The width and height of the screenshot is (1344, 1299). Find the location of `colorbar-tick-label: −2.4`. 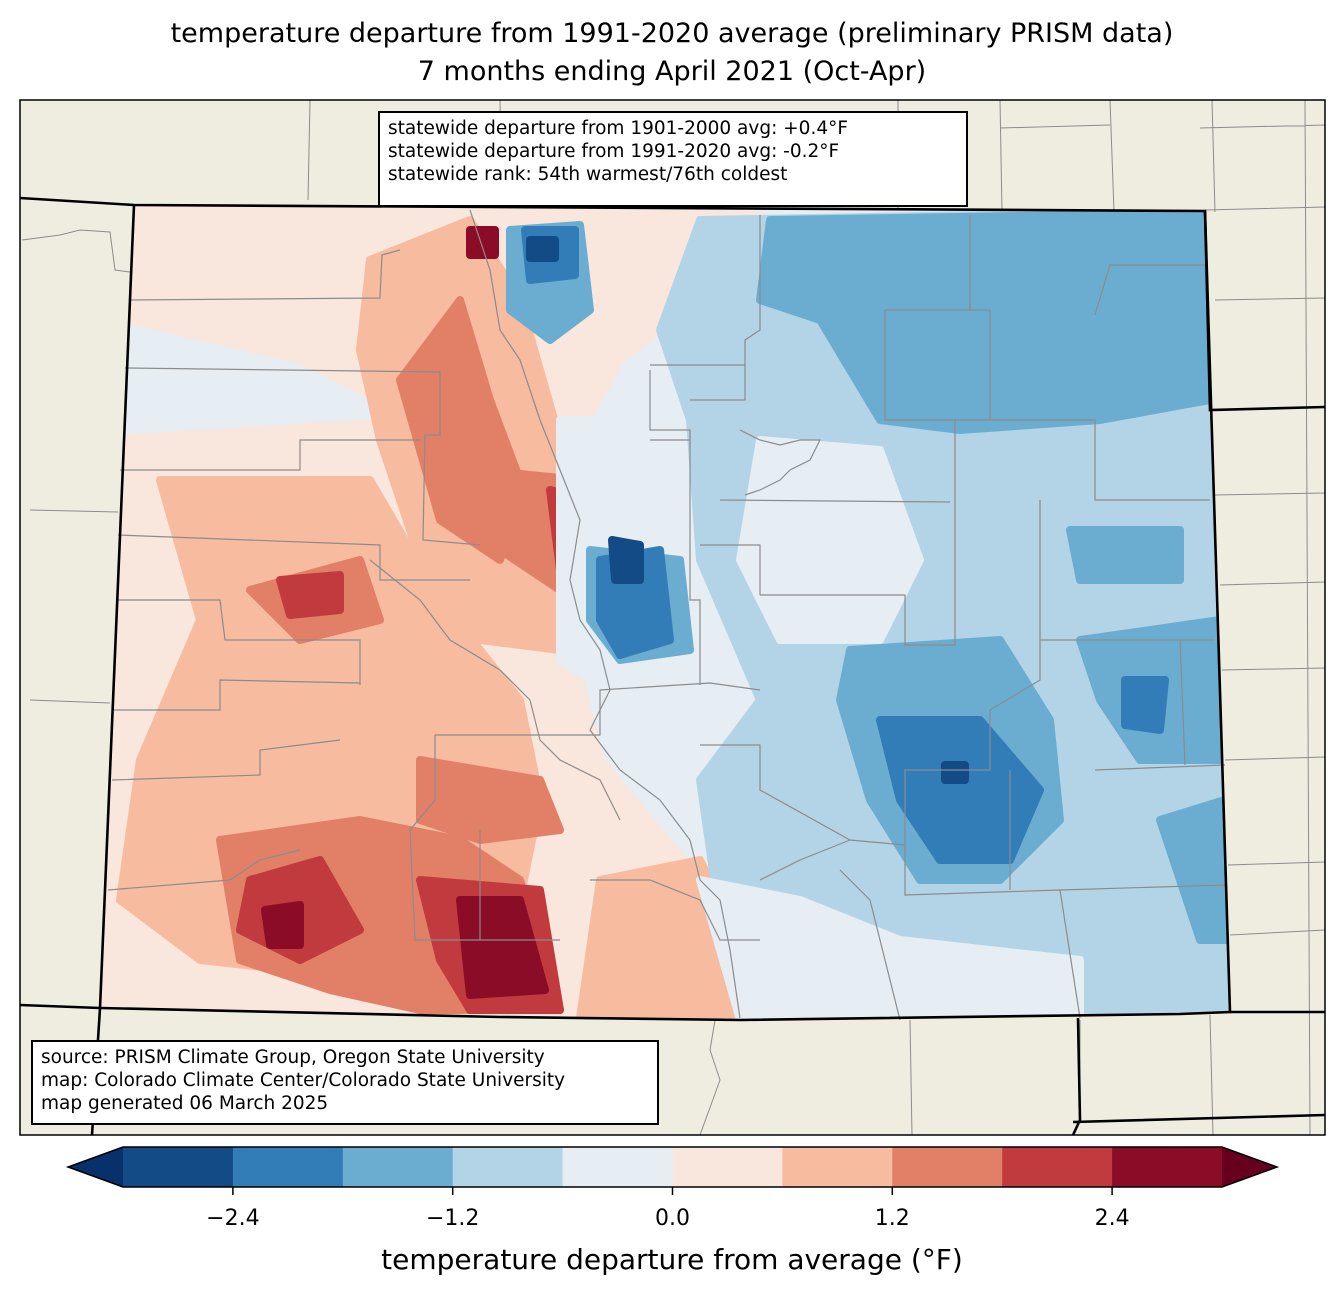

colorbar-tick-label: −2.4 is located at coordinates (233, 1218).